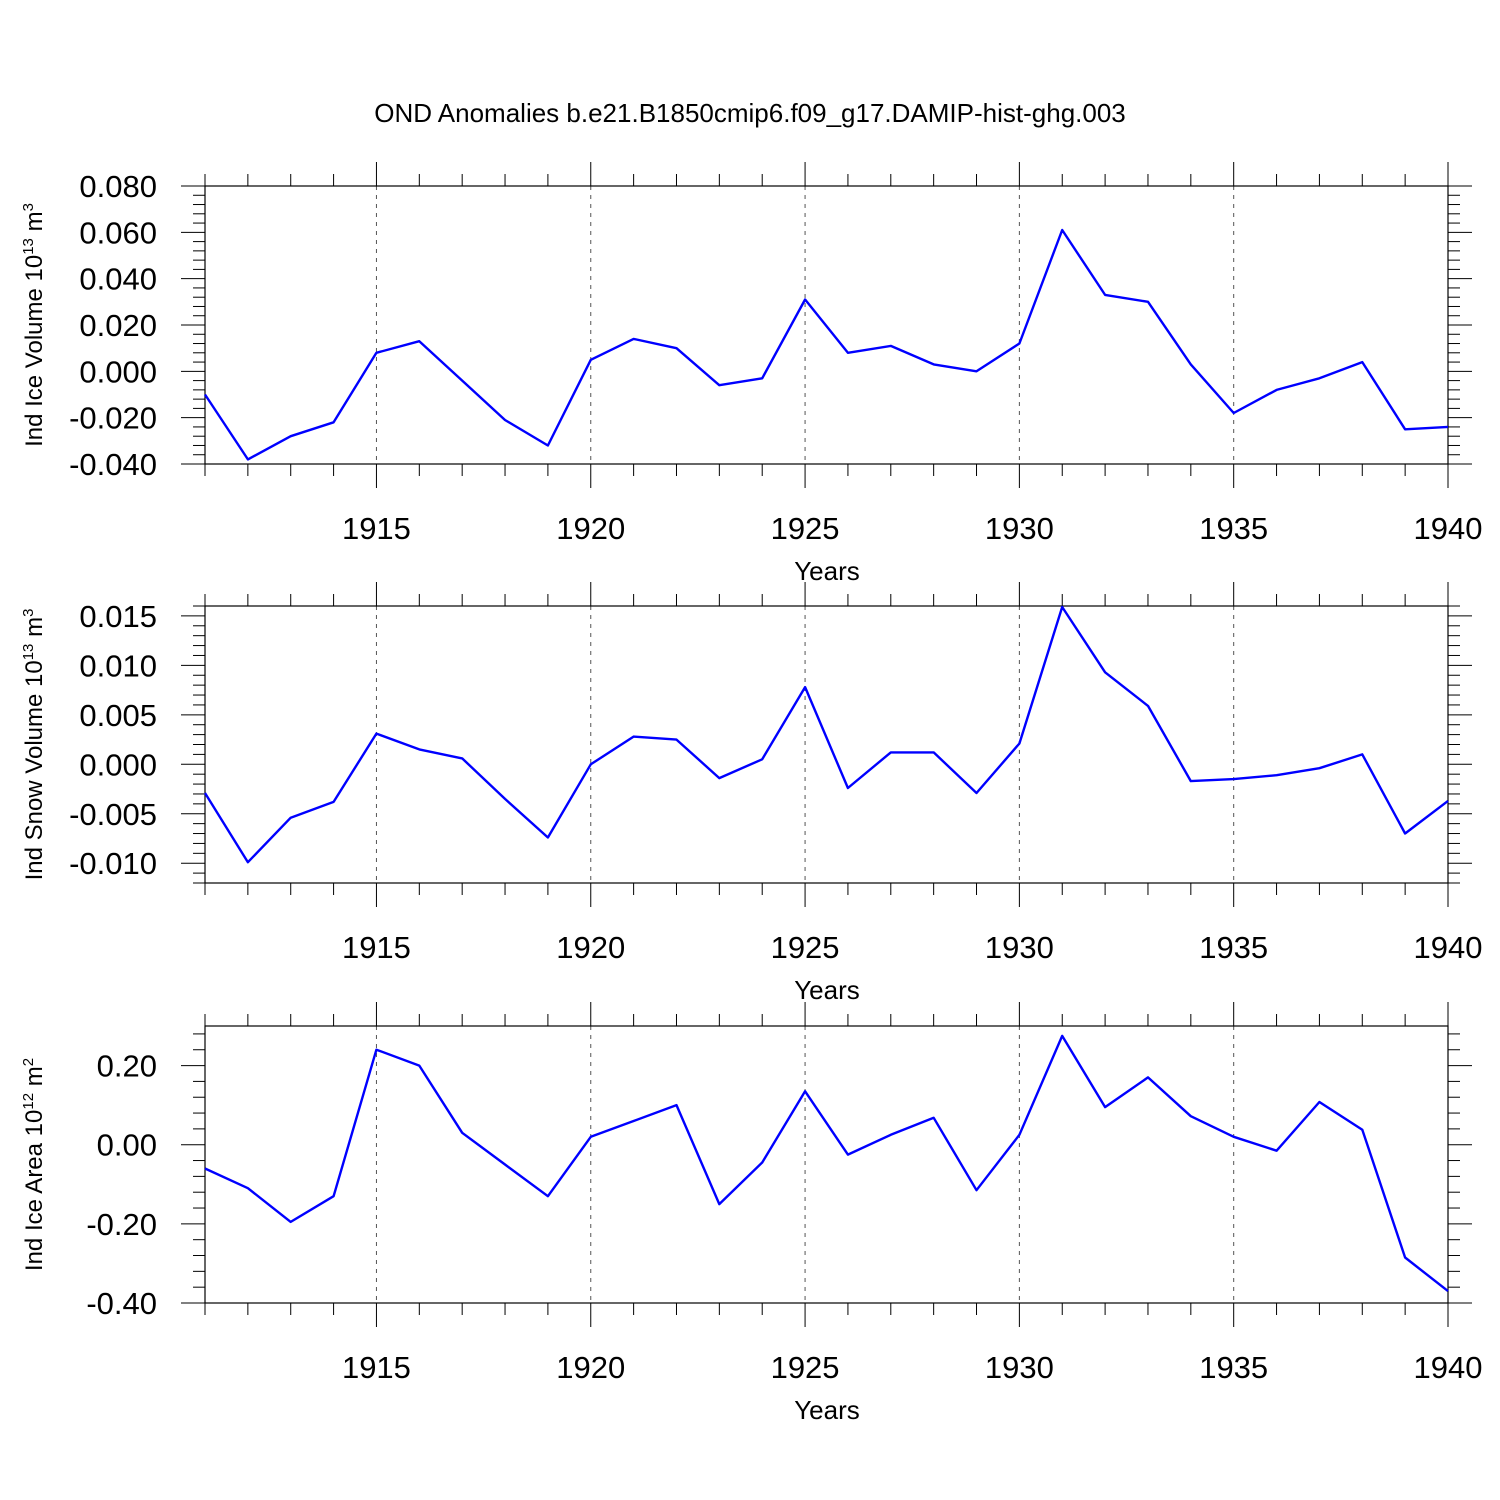  I want to click on y-axis-label: Ind Ice Area 1012 m2, so click(34, 1164).